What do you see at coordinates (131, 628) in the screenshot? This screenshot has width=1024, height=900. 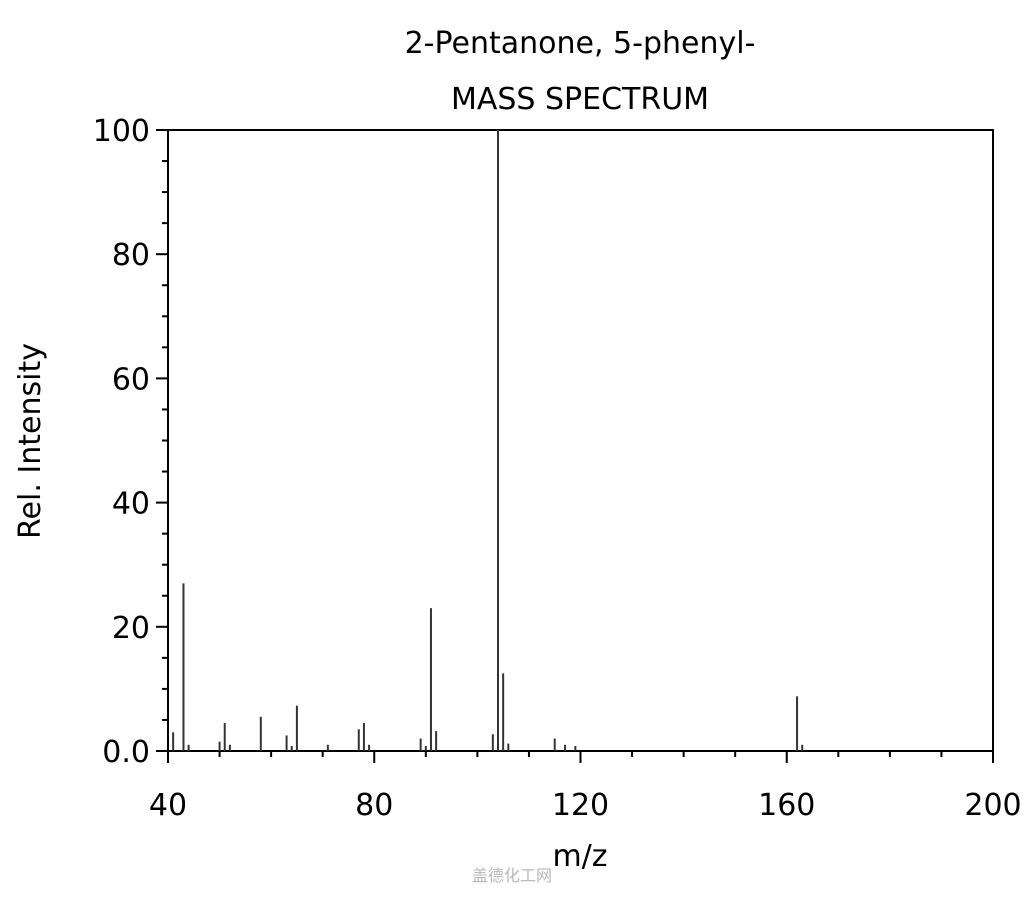 I see `y-tick-label: 20` at bounding box center [131, 628].